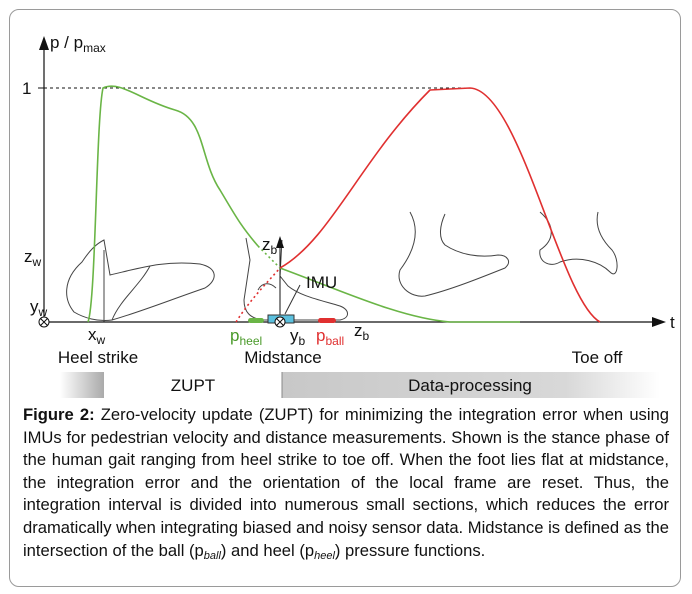 This screenshot has height=594, width=692. Describe the element at coordinates (597, 357) in the screenshot. I see `phase-label: Toe off` at that location.